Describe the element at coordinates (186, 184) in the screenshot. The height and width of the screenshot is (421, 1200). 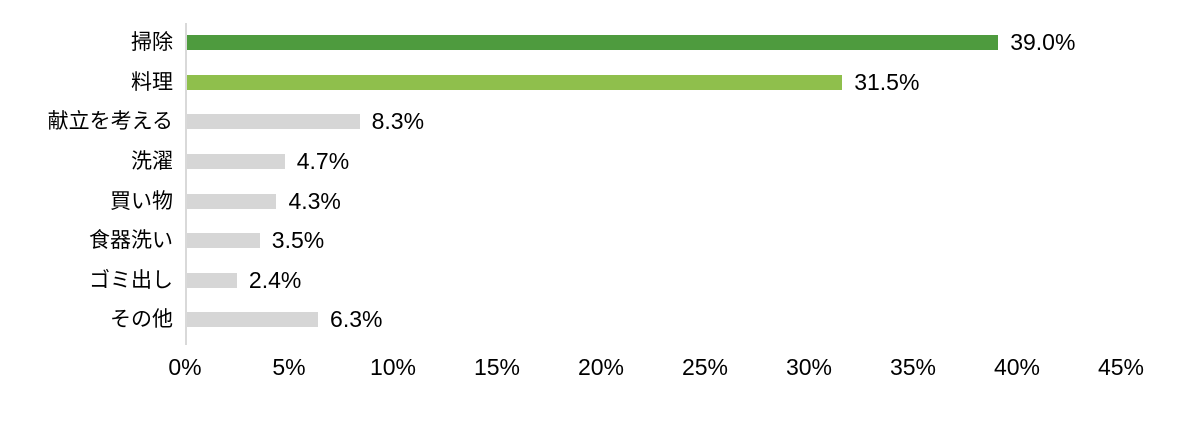
I see `y-axis-line` at that location.